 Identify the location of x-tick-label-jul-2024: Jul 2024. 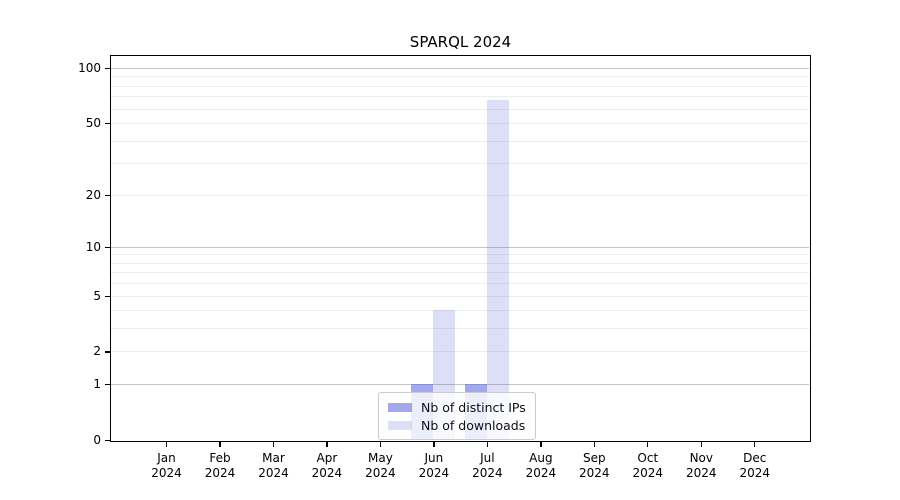
(487, 465).